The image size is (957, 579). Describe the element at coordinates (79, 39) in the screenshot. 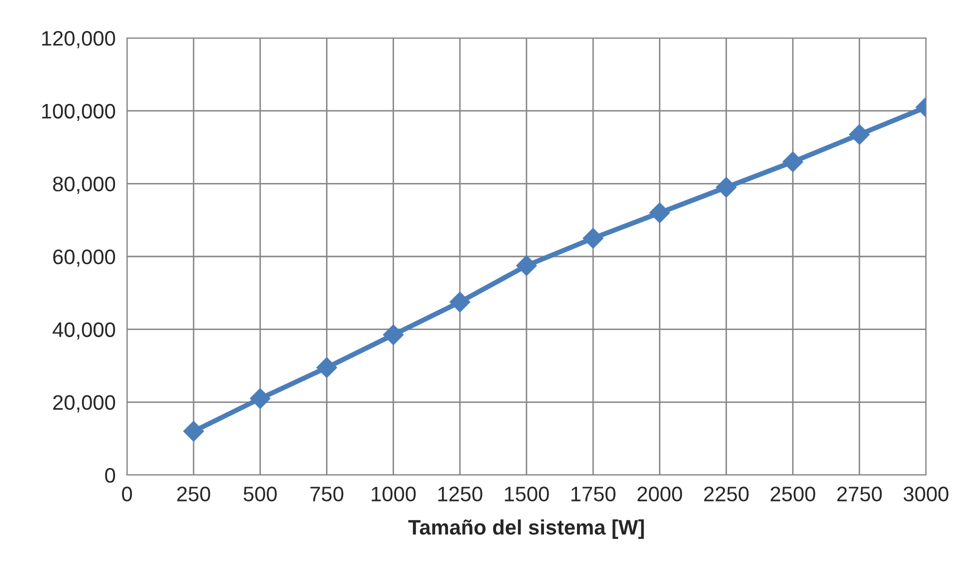

I see `y-tick-label: 120,000` at that location.